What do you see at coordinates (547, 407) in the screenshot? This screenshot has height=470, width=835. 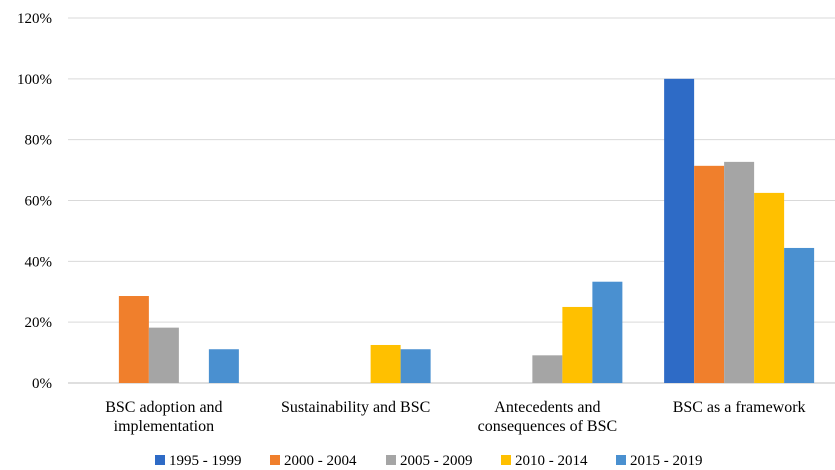 I see `category-label: Antecedents and` at bounding box center [547, 407].